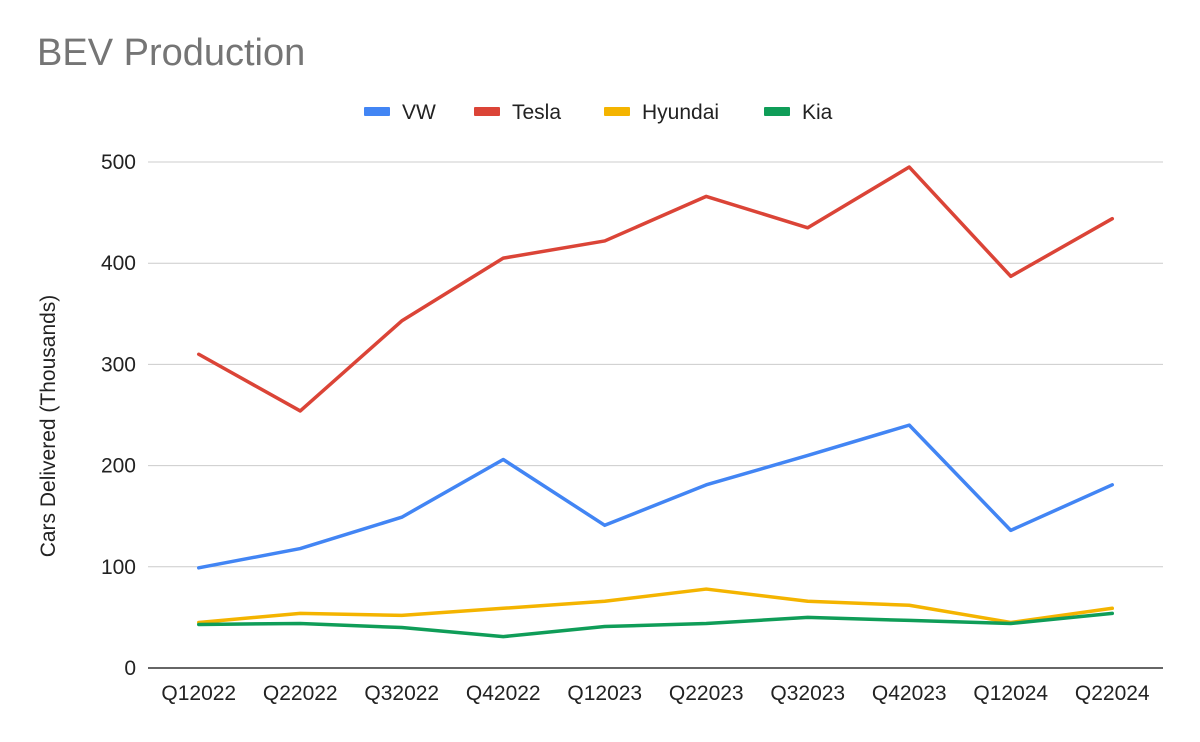 Image resolution: width=1200 pixels, height=742 pixels. Describe the element at coordinates (817, 112) in the screenshot. I see `legend-label: Kia` at that location.